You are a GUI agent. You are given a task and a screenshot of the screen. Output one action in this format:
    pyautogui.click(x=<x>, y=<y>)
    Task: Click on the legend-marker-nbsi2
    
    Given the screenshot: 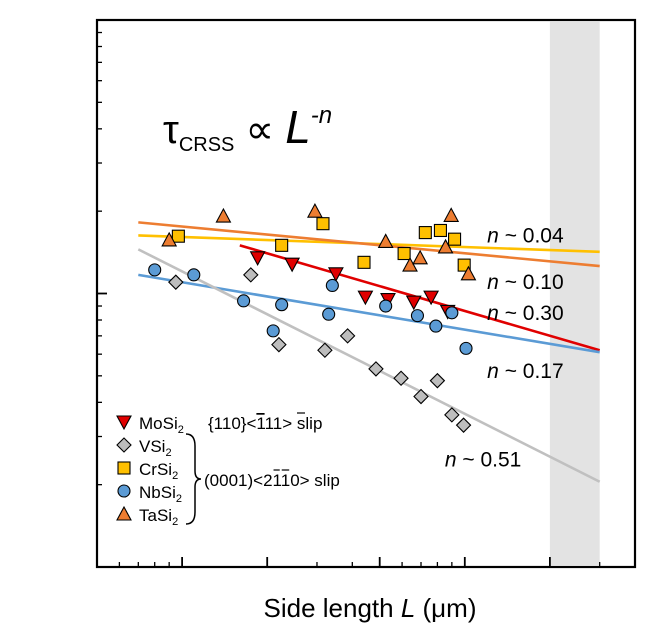 What is the action you would take?
    pyautogui.click(x=124, y=491)
    